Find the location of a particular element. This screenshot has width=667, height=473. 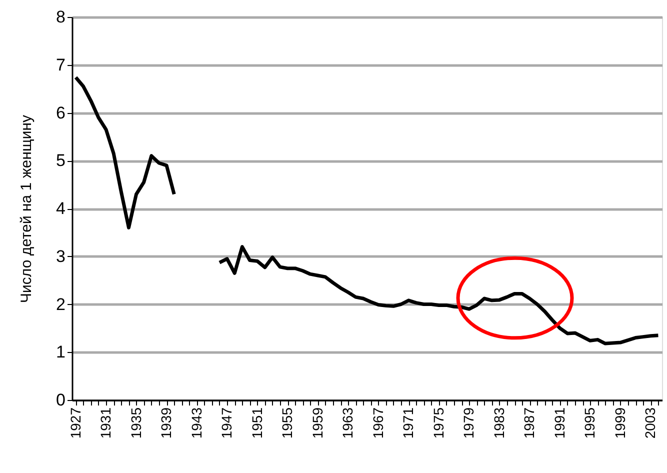

x-tick-label: 1995 is located at coordinates (590, 423).